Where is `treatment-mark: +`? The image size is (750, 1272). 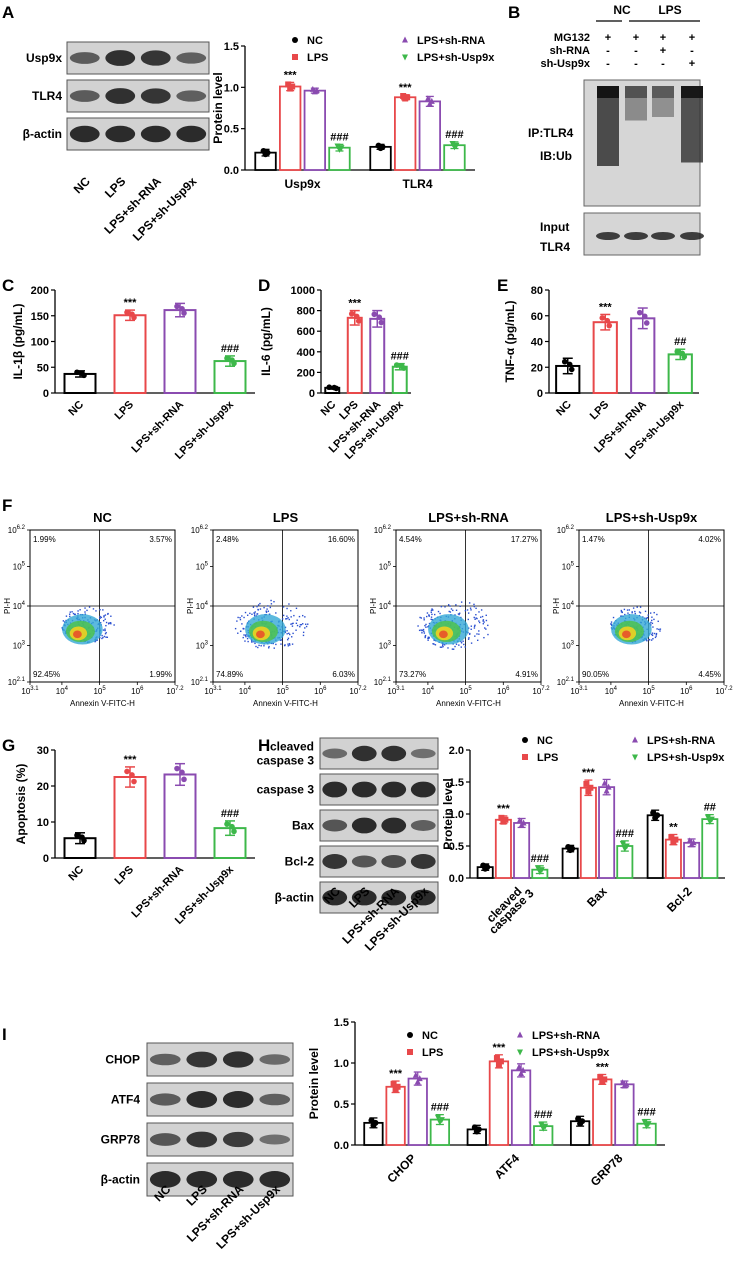
treatment-mark: + is located at coordinates (692, 64).